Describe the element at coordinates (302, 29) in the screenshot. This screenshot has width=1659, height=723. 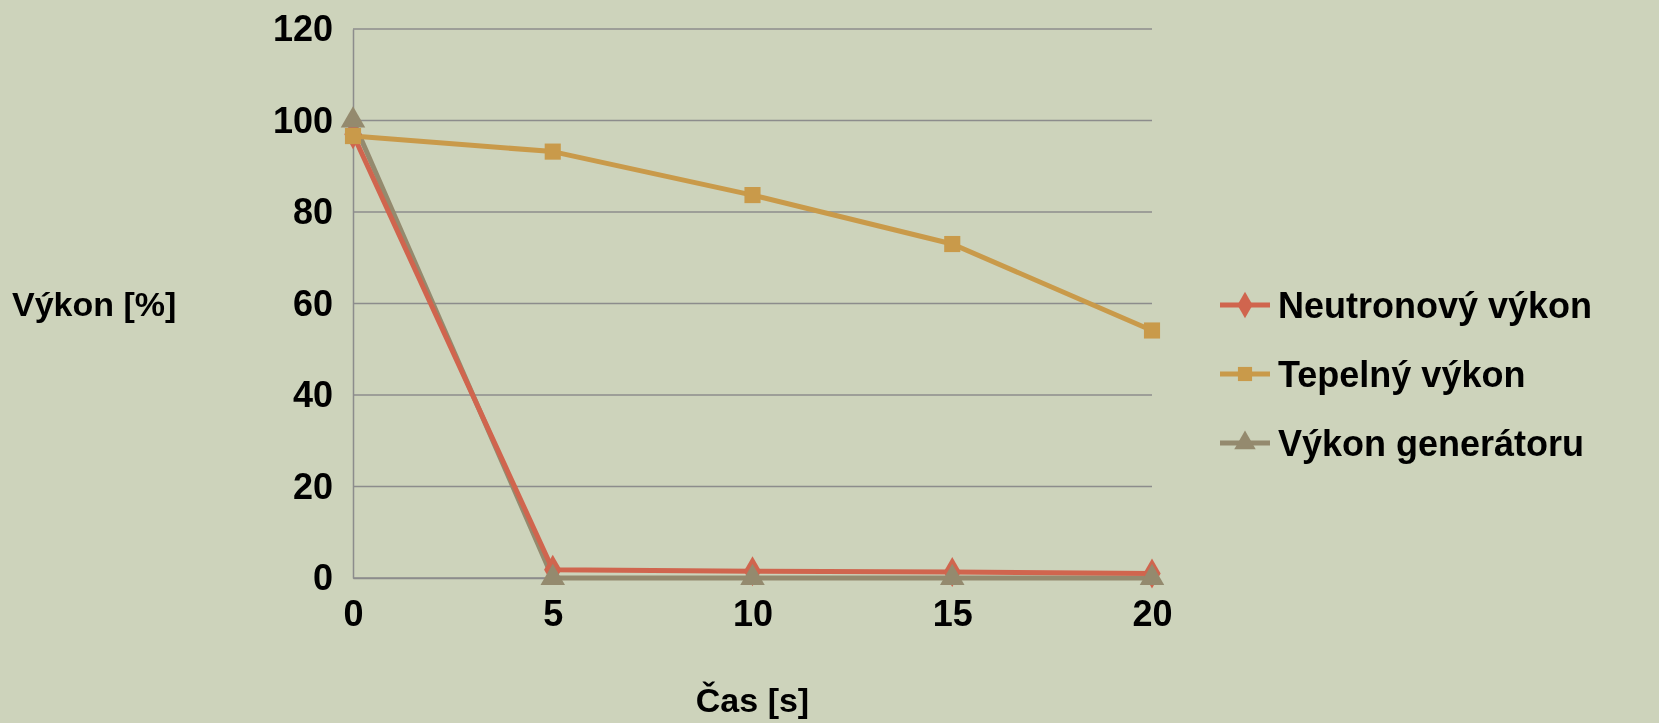
I see `y-tick-label: 120` at that location.